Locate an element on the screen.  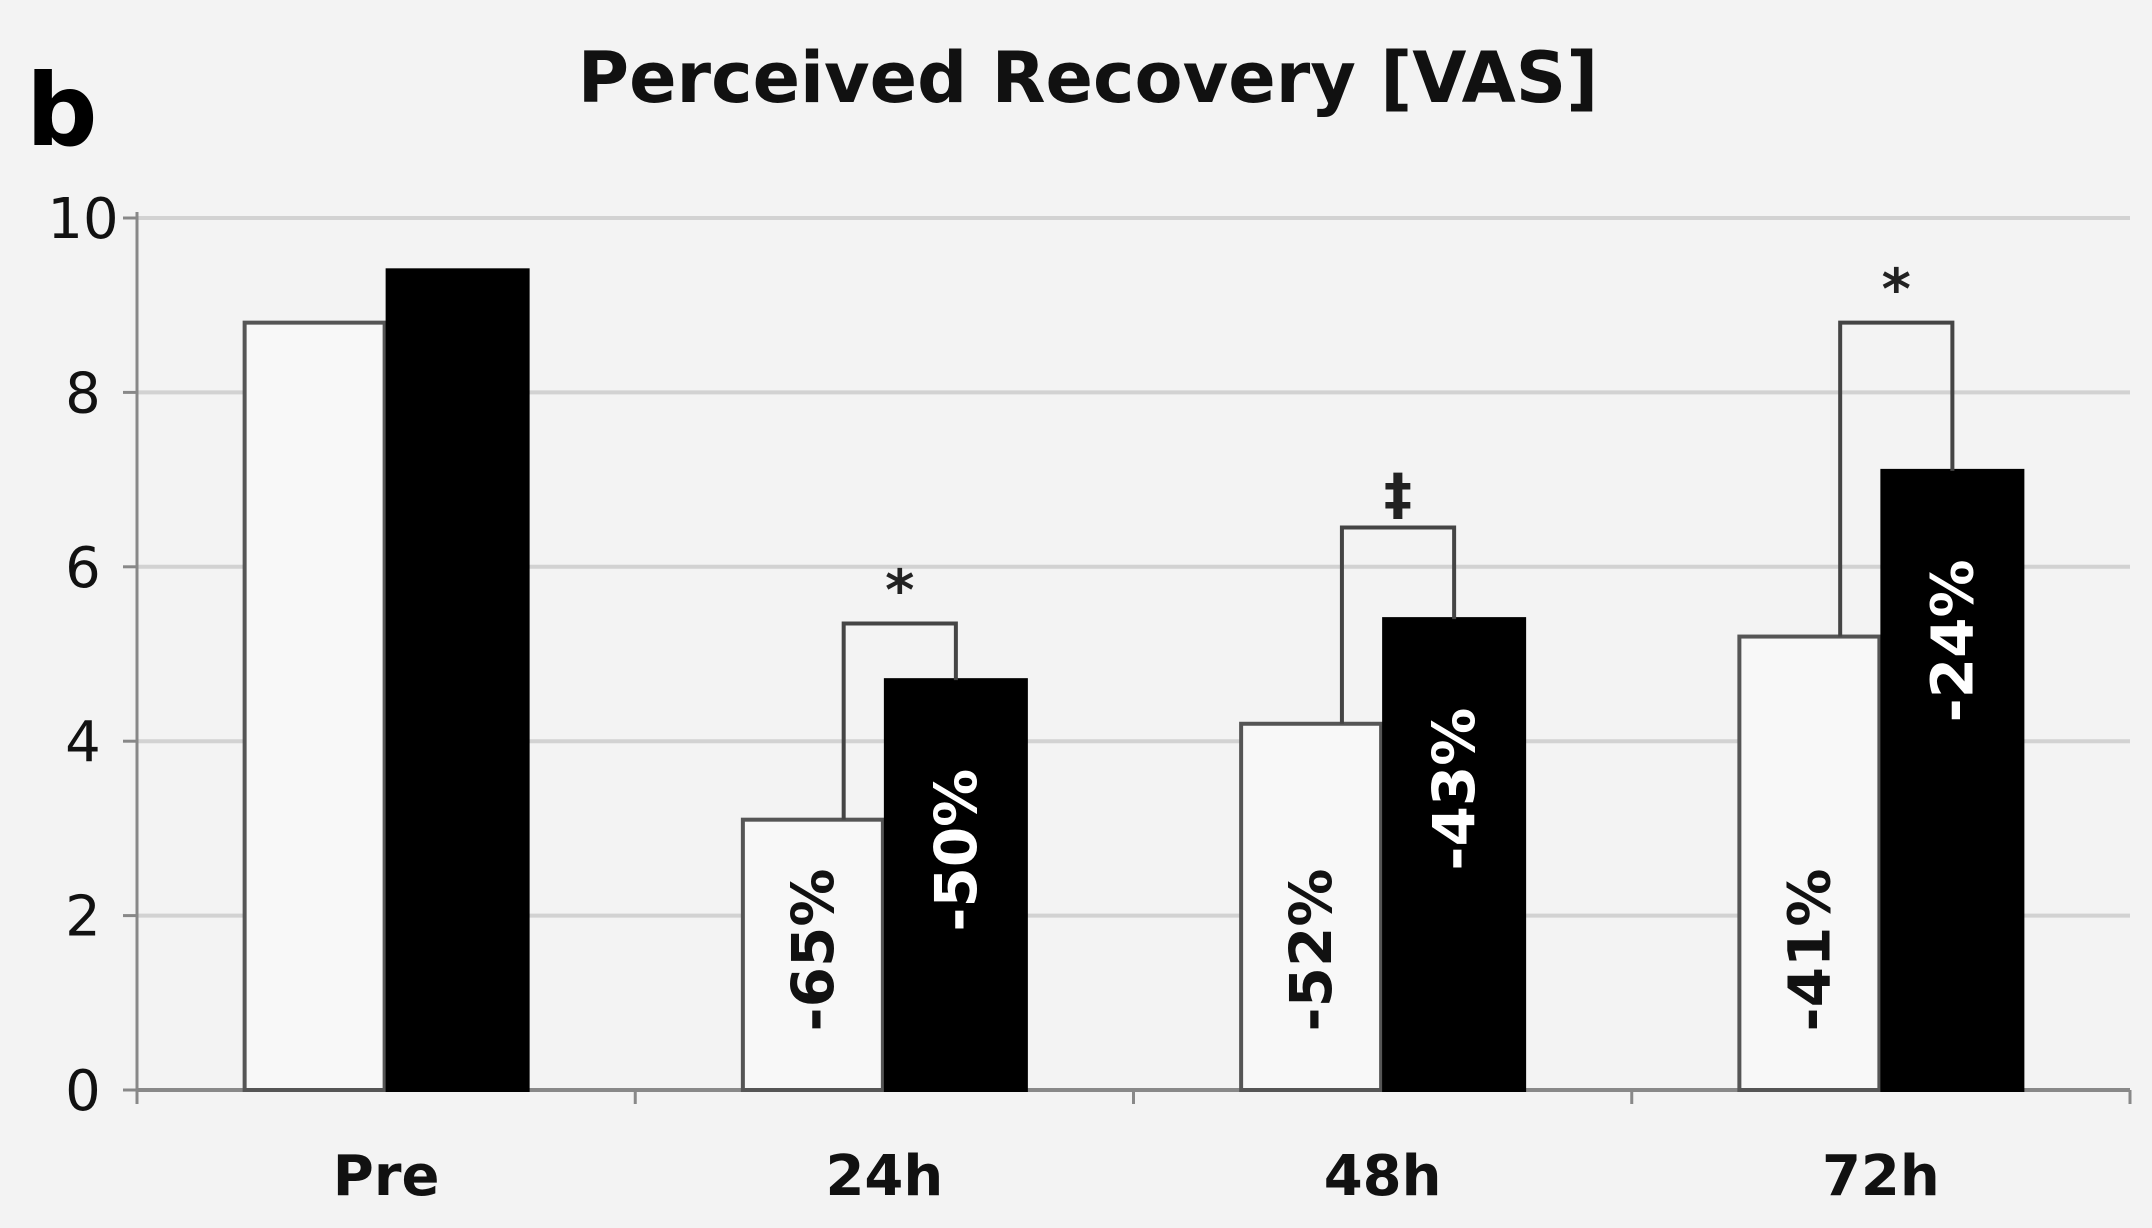
y-tick-label: 10 is located at coordinates (82, 219).